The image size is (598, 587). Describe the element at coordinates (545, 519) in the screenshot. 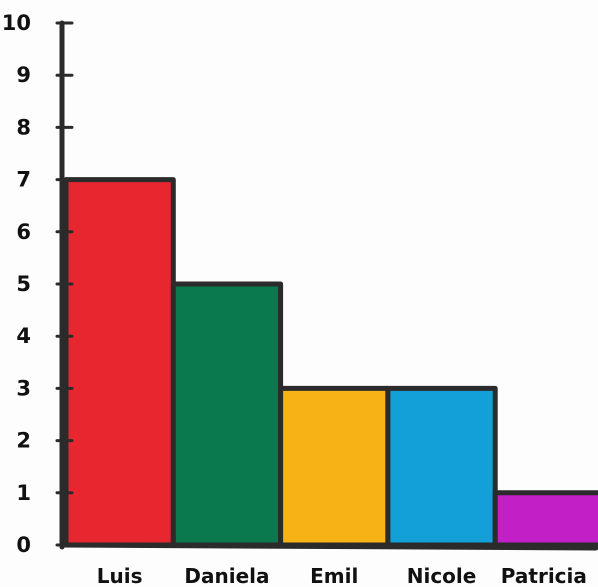

I see `bar-patricia` at that location.